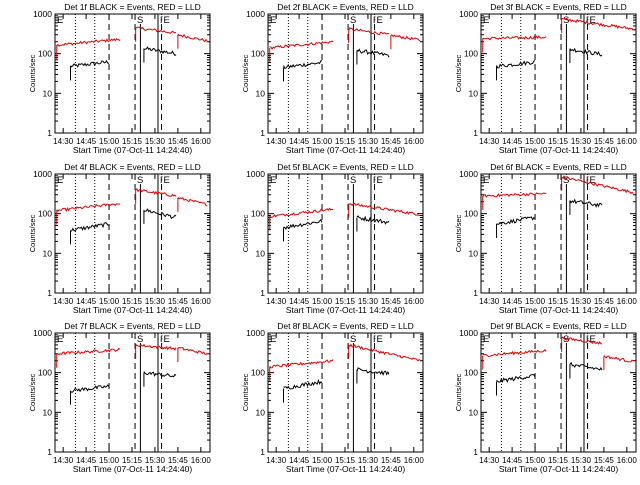  Describe the element at coordinates (558, 167) in the screenshot. I see `panel-title: Det 6f BLACK = Events, RED = LLD` at that location.